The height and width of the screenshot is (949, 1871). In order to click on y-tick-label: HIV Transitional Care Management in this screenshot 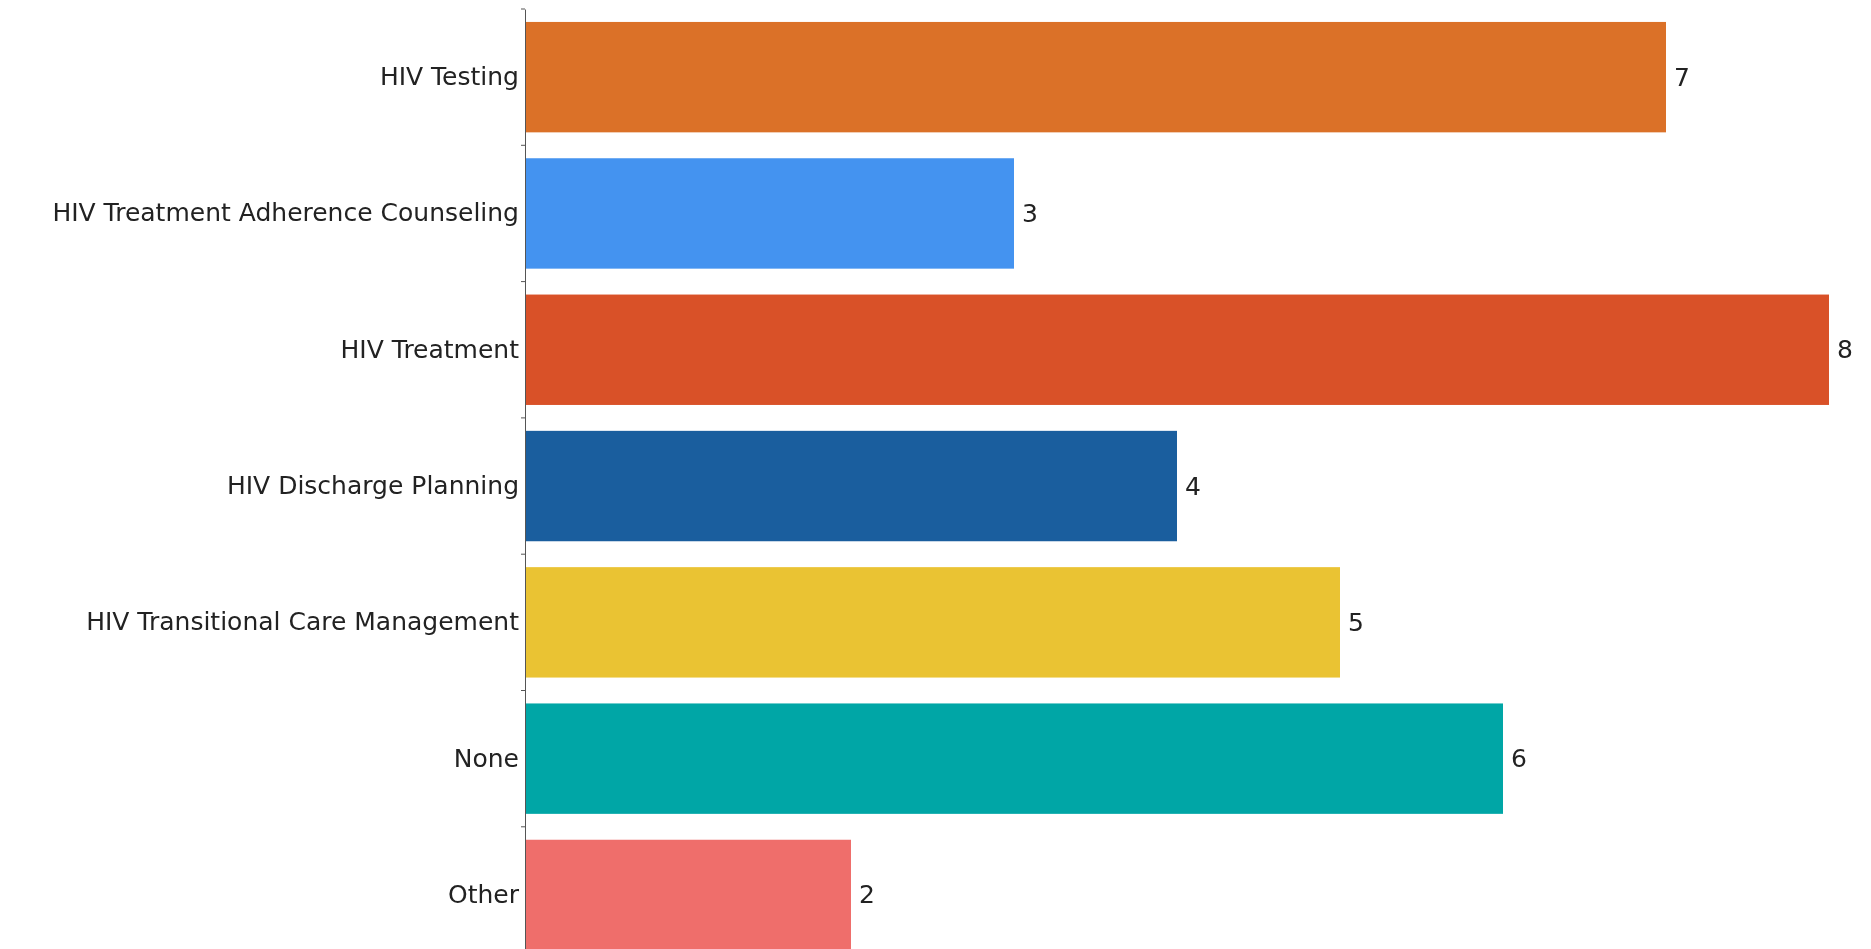, I will do `click(303, 622)`.